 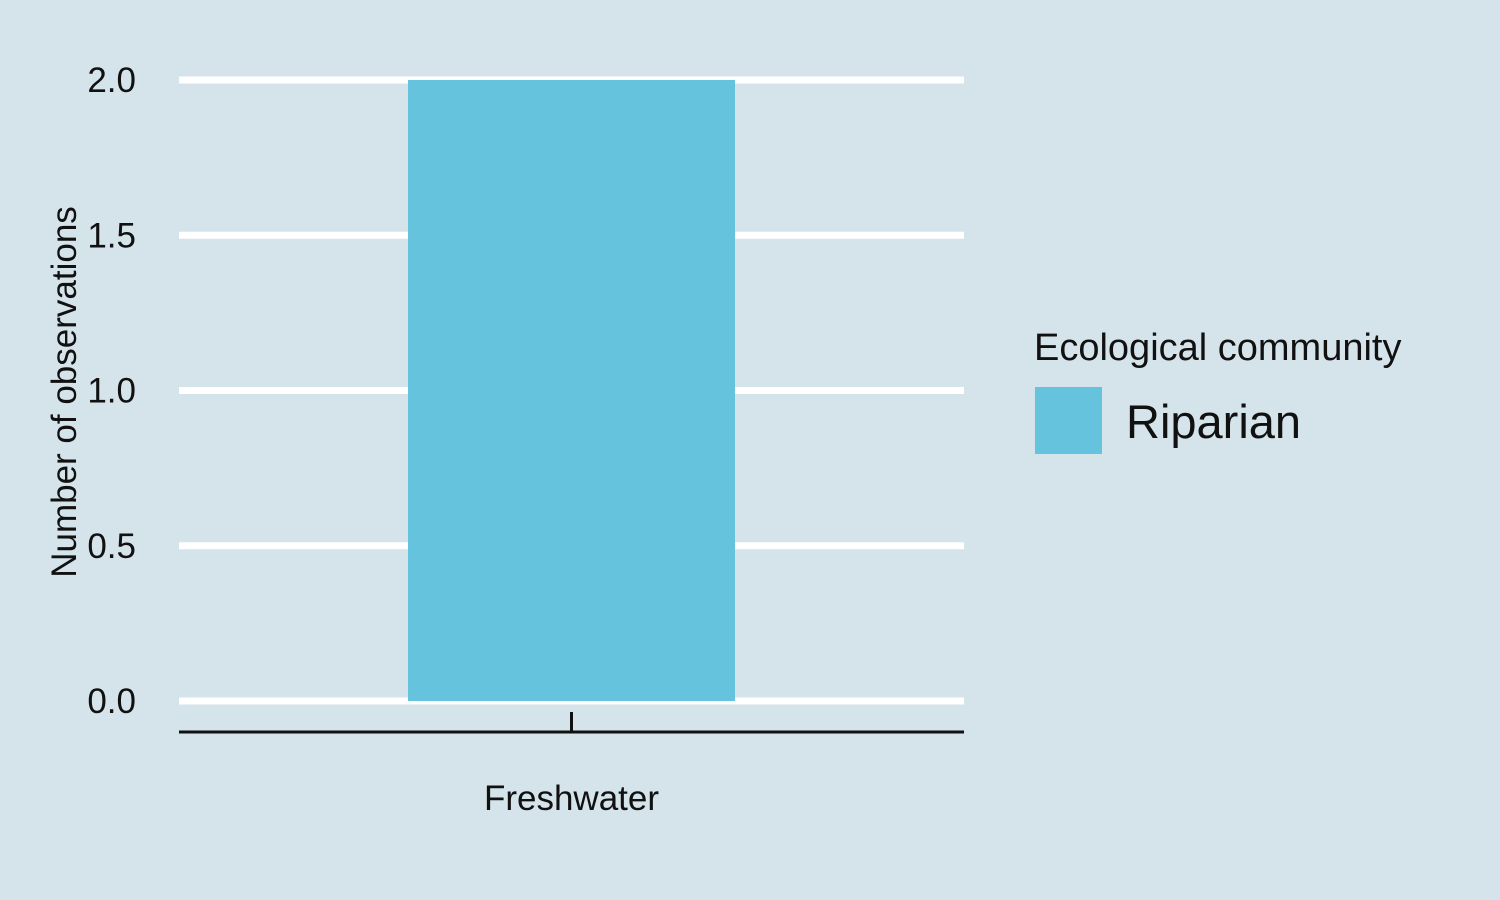 I want to click on y-tick-label: 1.0, so click(x=111, y=391).